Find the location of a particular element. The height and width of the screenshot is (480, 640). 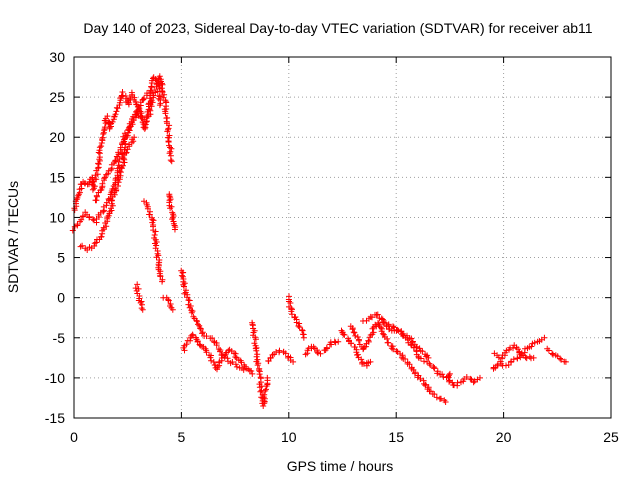

x-axis-label: GPS time / hours is located at coordinates (340, 466).